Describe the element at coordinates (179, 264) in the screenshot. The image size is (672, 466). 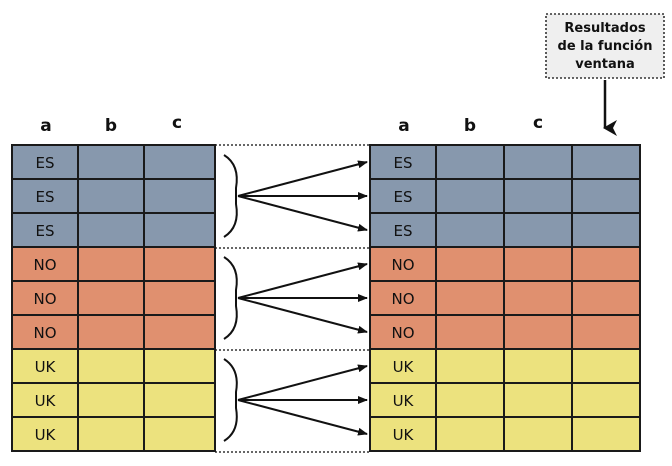
I see `left-cell-r3-c2` at that location.